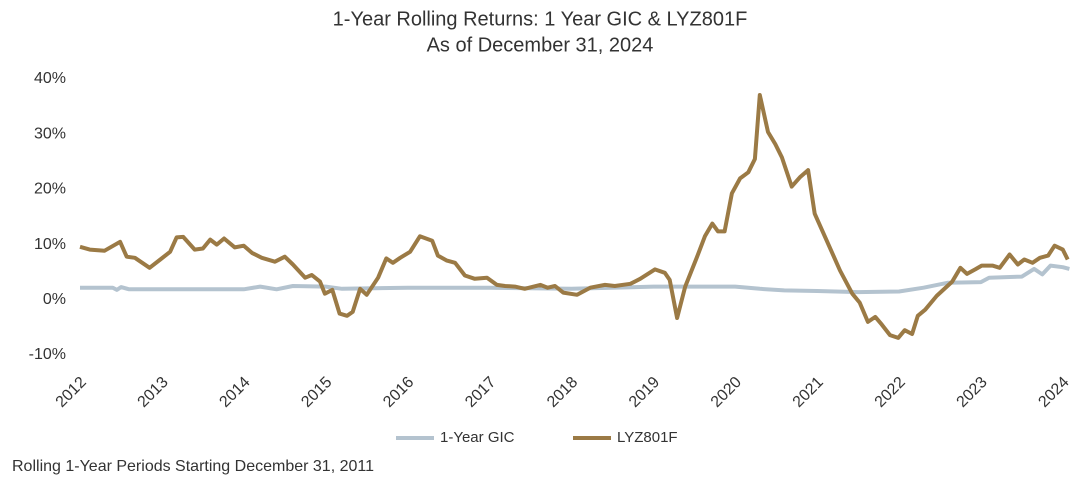 The height and width of the screenshot is (484, 1080). What do you see at coordinates (50, 78) in the screenshot?
I see `y-tick-label: 40%` at bounding box center [50, 78].